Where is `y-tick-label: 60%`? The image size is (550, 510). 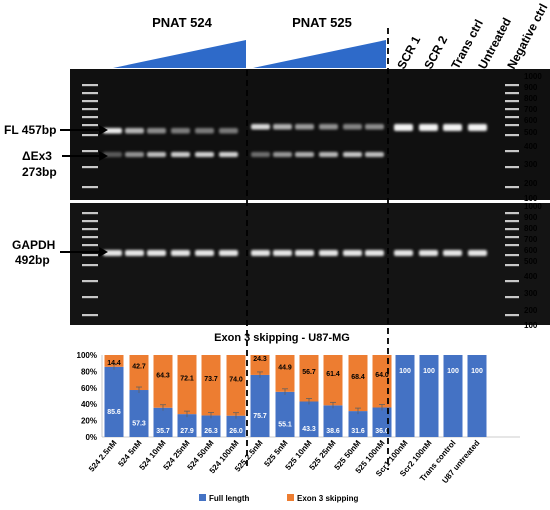
y-tick-label: 60% is located at coordinates (89, 388).